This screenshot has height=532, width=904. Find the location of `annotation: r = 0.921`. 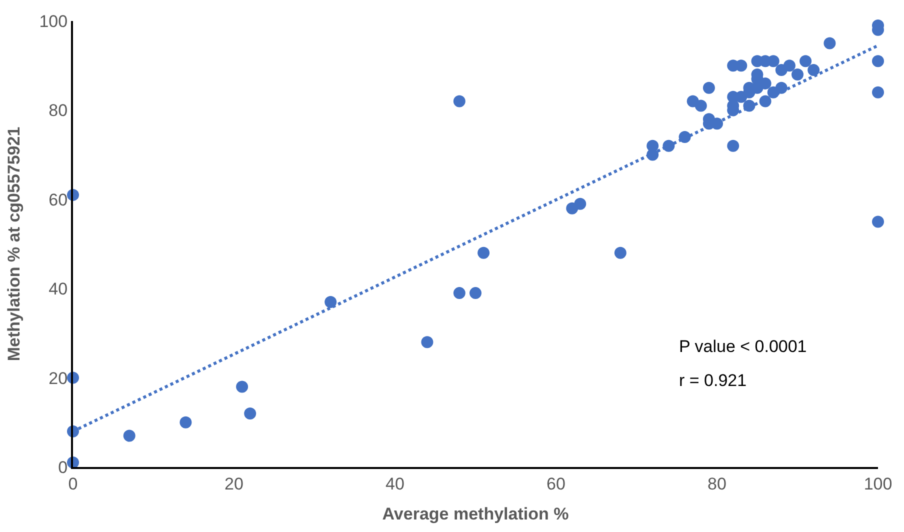

annotation: r = 0.921 is located at coordinates (713, 380).